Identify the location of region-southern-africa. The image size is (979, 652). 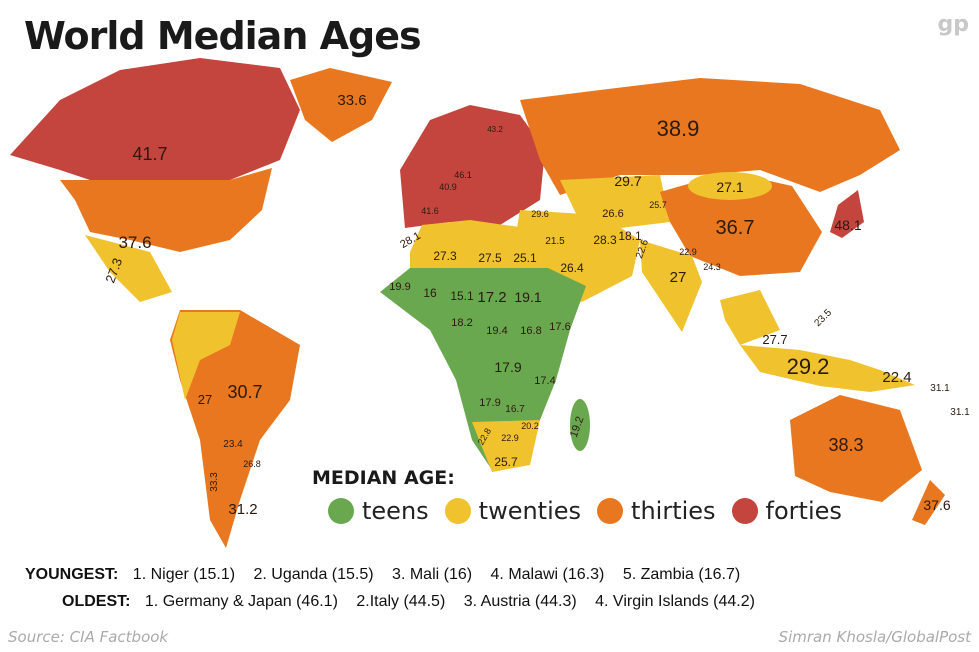
(506, 446).